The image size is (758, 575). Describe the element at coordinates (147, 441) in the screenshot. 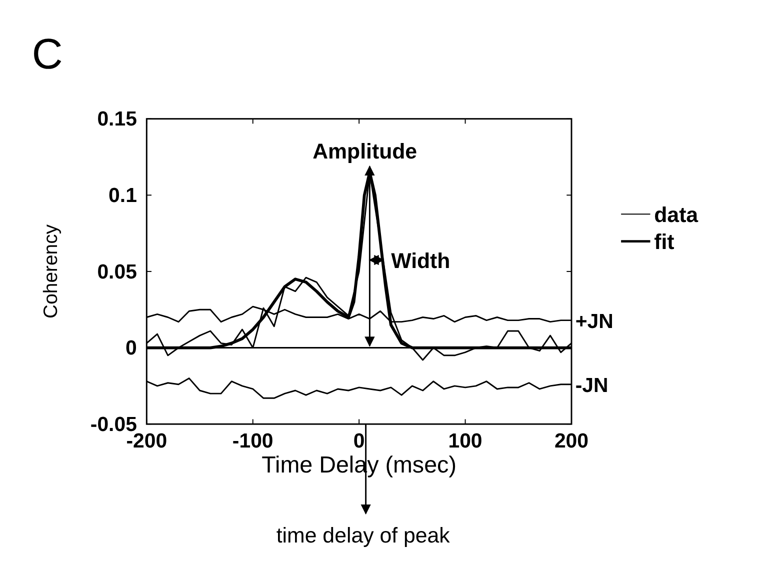

I see `x-tick-label: -200` at that location.